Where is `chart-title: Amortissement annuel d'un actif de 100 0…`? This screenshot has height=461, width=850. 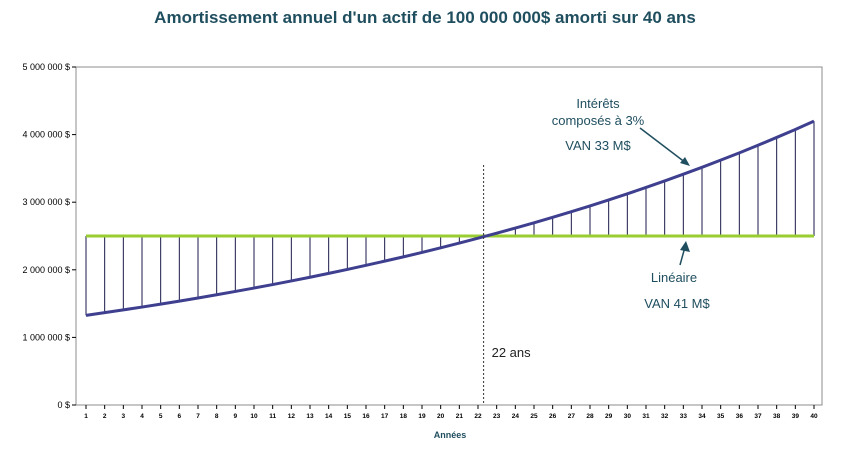 chart-title: Amortissement annuel d'un actif de 100 0… is located at coordinates (425, 17).